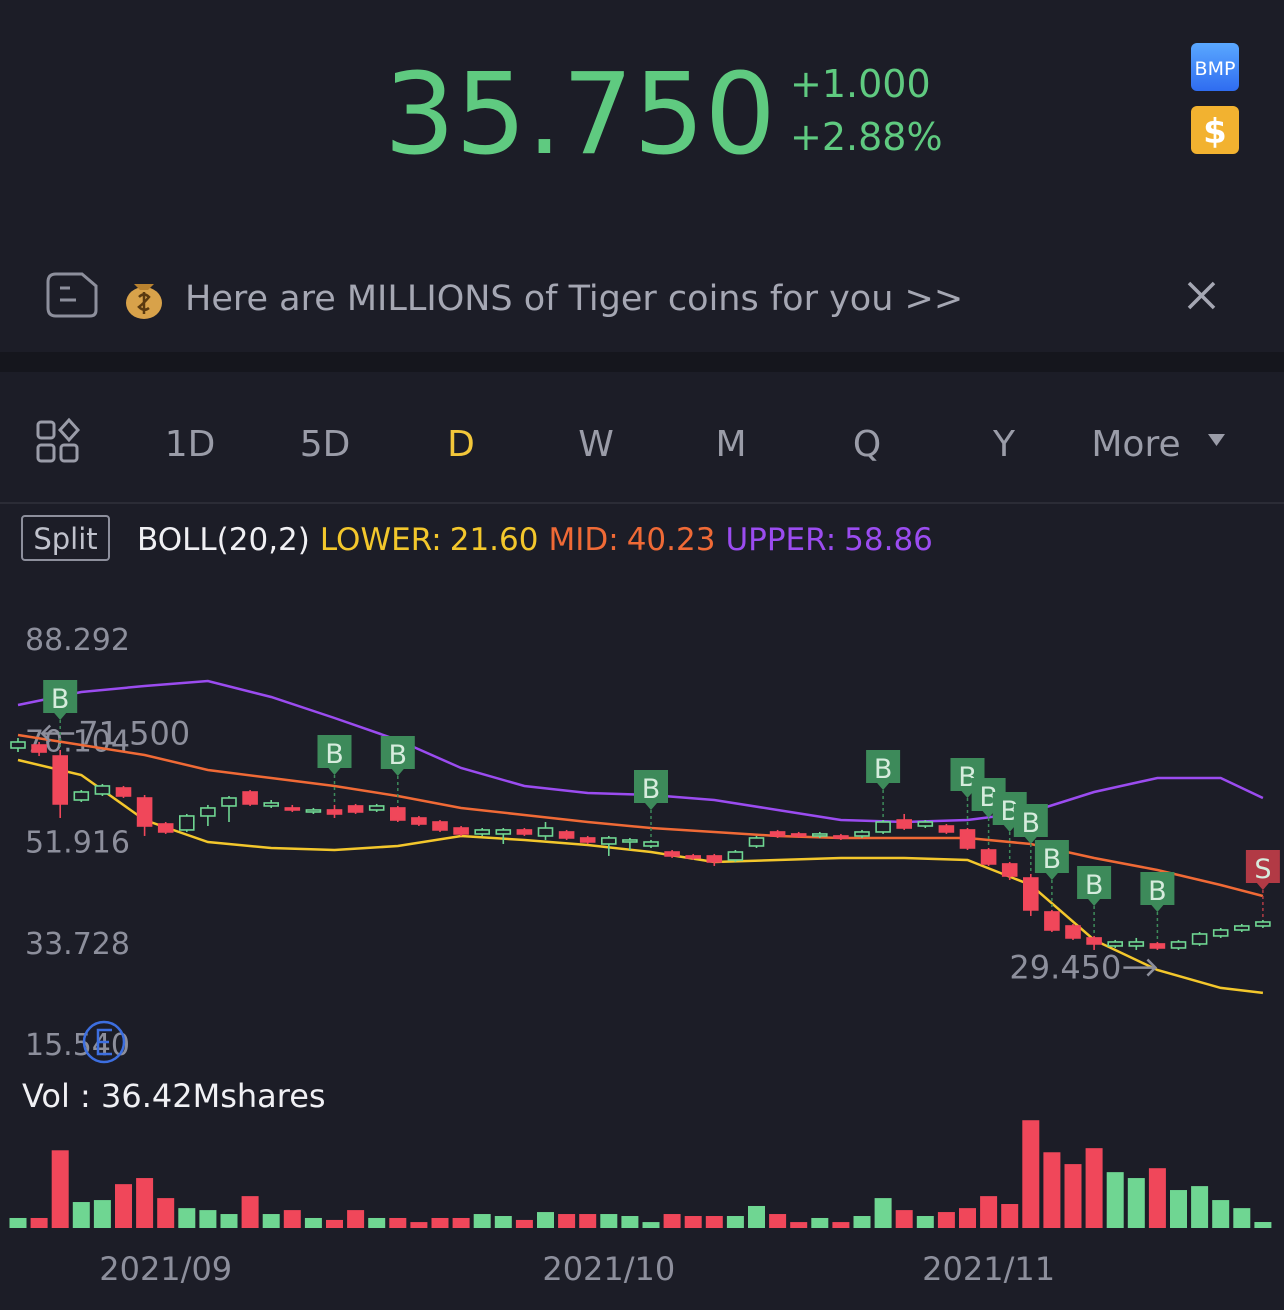 The height and width of the screenshot is (1310, 1284). I want to click on split-frame, so click(65, 538).